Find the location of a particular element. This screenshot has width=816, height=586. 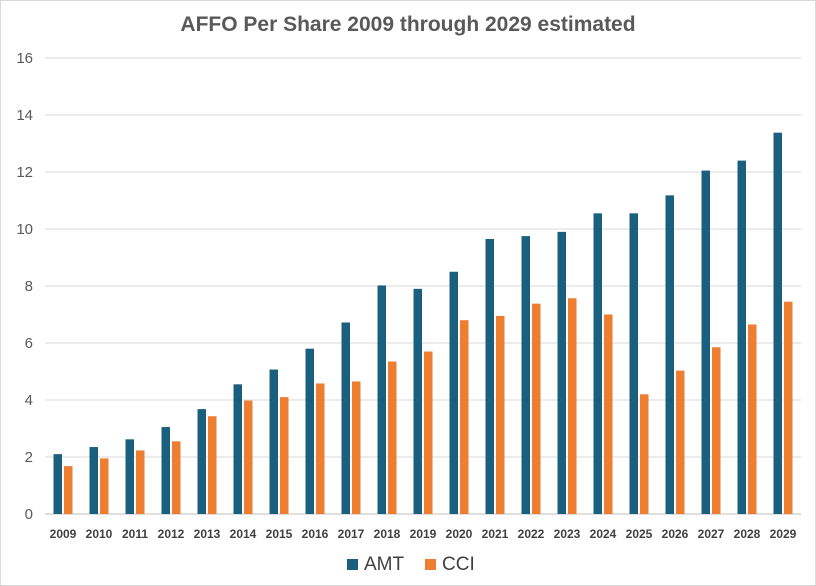

bar-cci-2017 is located at coordinates (356, 447).